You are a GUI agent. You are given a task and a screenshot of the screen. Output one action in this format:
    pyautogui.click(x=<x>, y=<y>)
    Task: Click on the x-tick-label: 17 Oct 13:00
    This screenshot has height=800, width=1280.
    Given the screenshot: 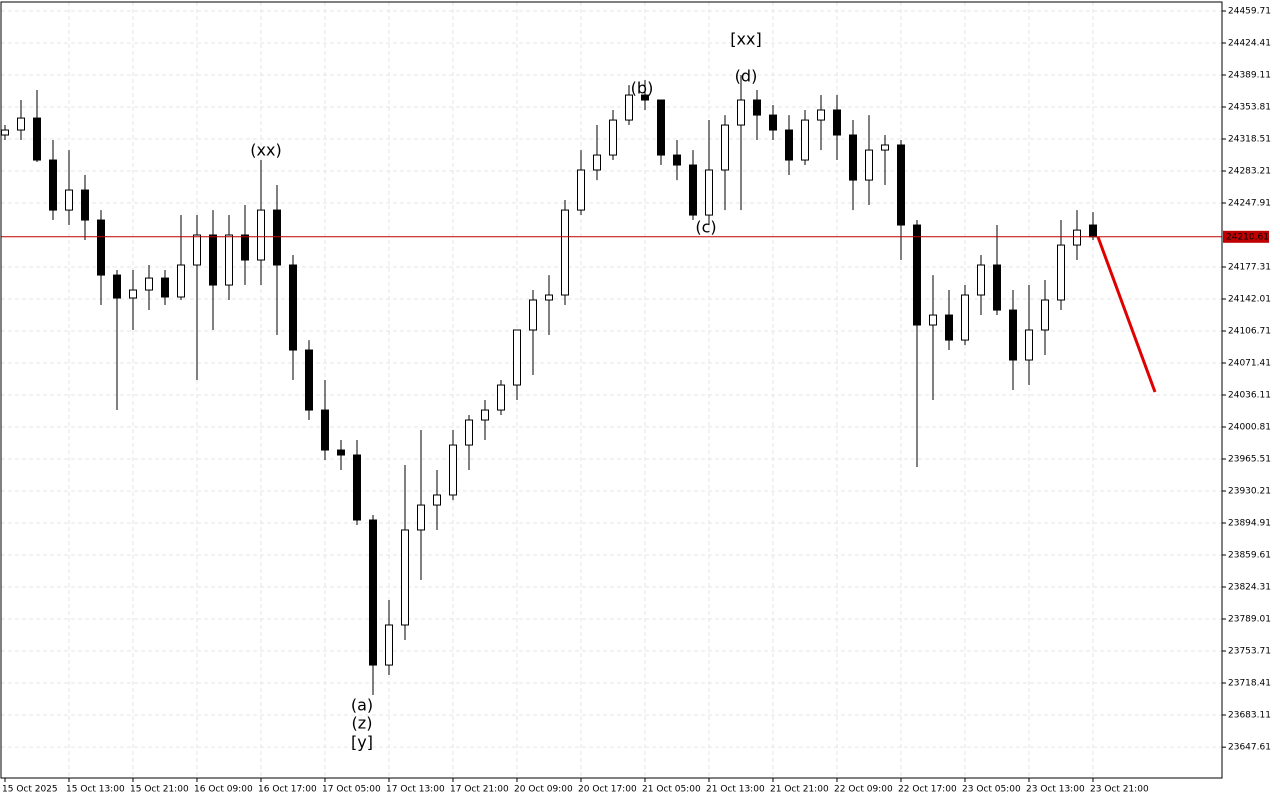 What is the action you would take?
    pyautogui.click(x=415, y=790)
    